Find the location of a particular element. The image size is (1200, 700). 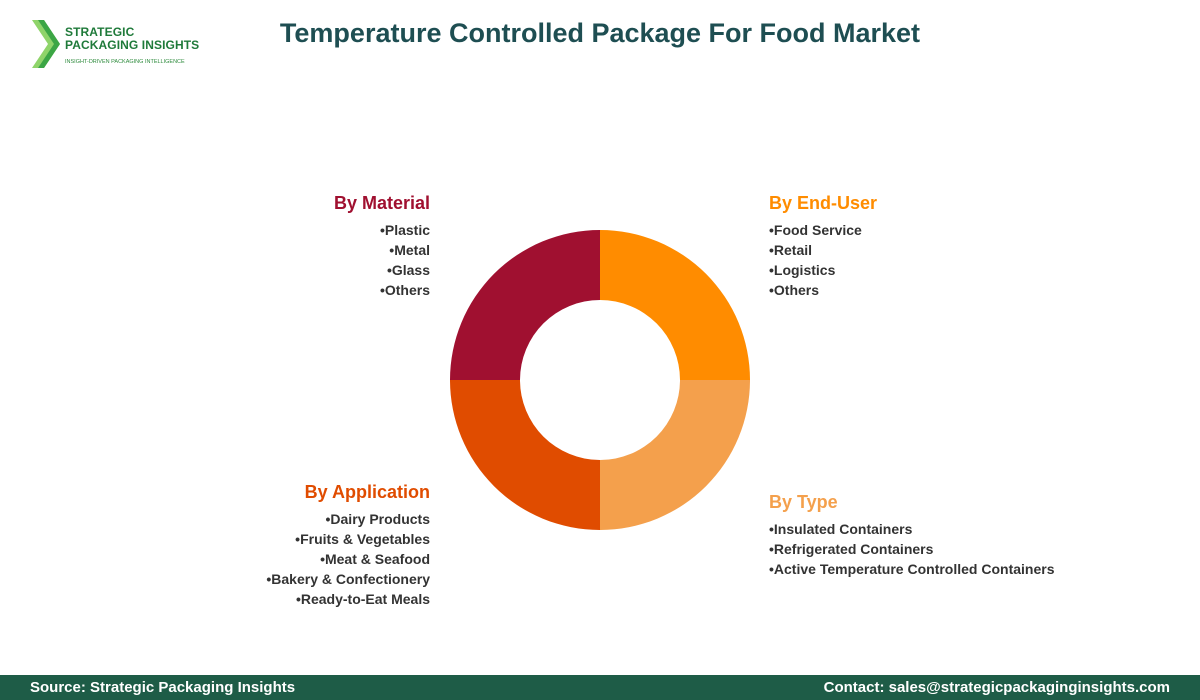

segment-item: Plastic is located at coordinates (382, 230).